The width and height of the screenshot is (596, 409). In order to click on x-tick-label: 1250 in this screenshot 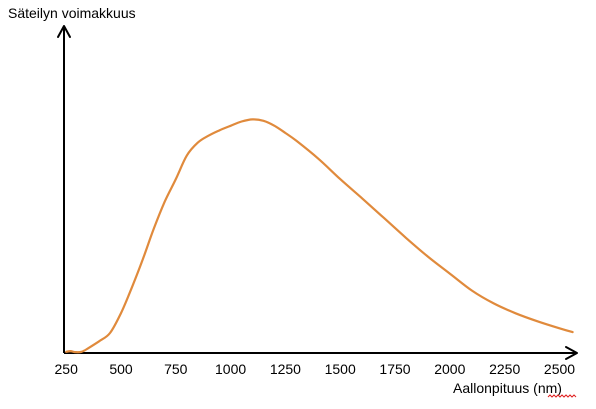, I will do `click(285, 369)`.